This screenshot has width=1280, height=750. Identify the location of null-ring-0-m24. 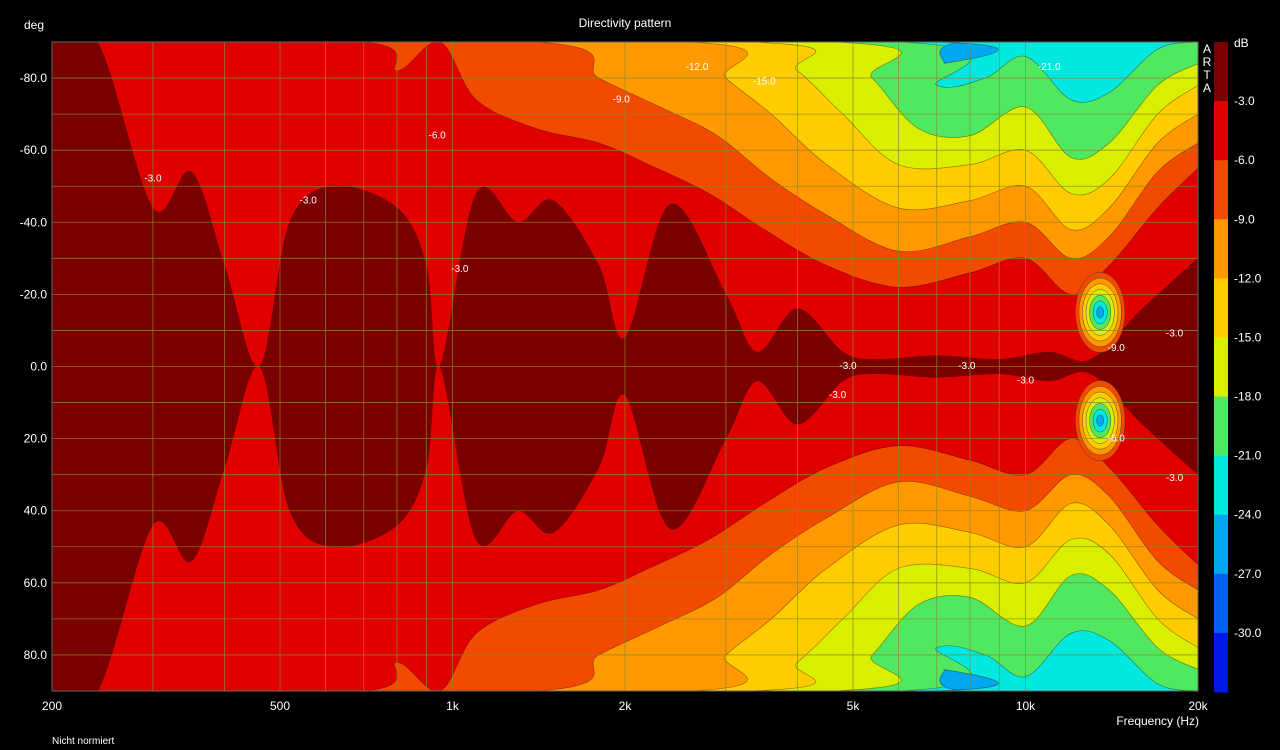
(1100, 312).